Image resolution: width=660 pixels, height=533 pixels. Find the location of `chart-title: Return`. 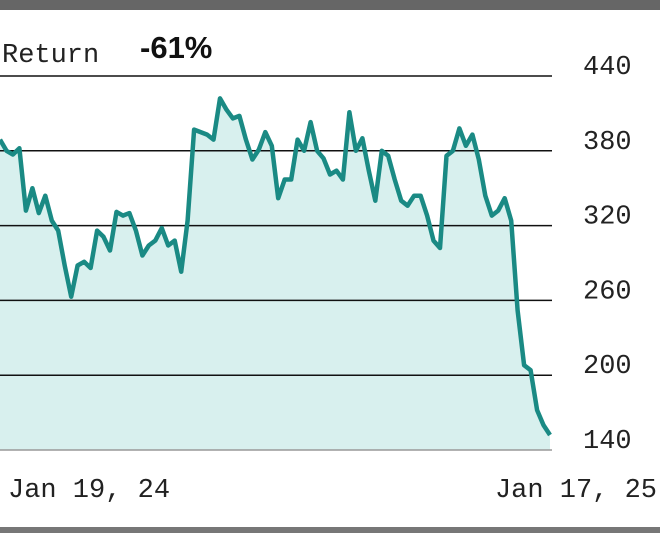

chart-title: Return is located at coordinates (50, 56).